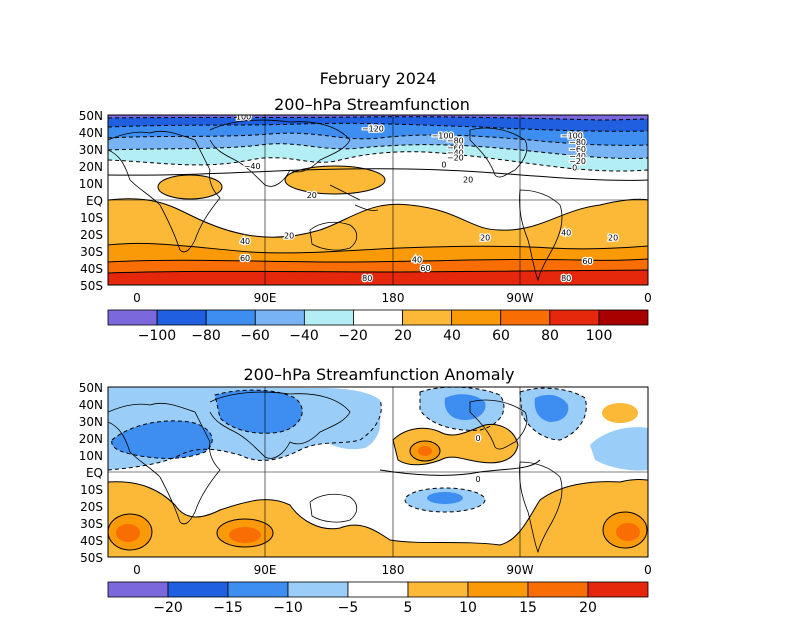  I want to click on bottom-colorbar-label: 15, so click(528, 608).